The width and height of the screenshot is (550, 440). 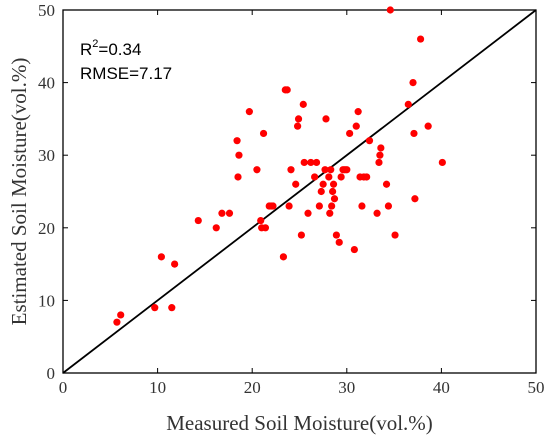 I want to click on x-tick-label-1: 10, so click(x=157, y=387).